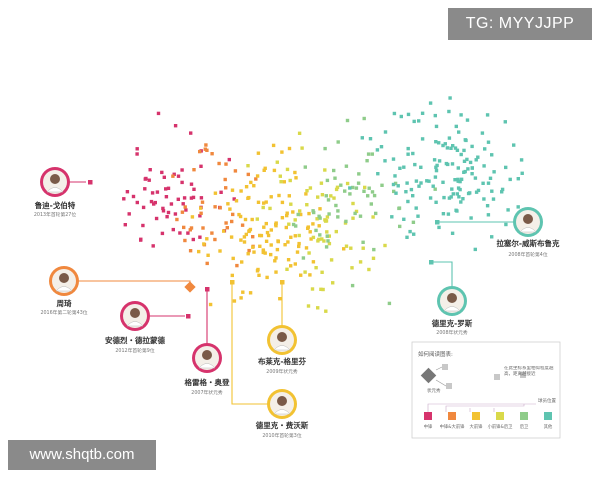  What do you see at coordinates (452, 416) in the screenshot?
I see `legend-swatch` at bounding box center [452, 416].